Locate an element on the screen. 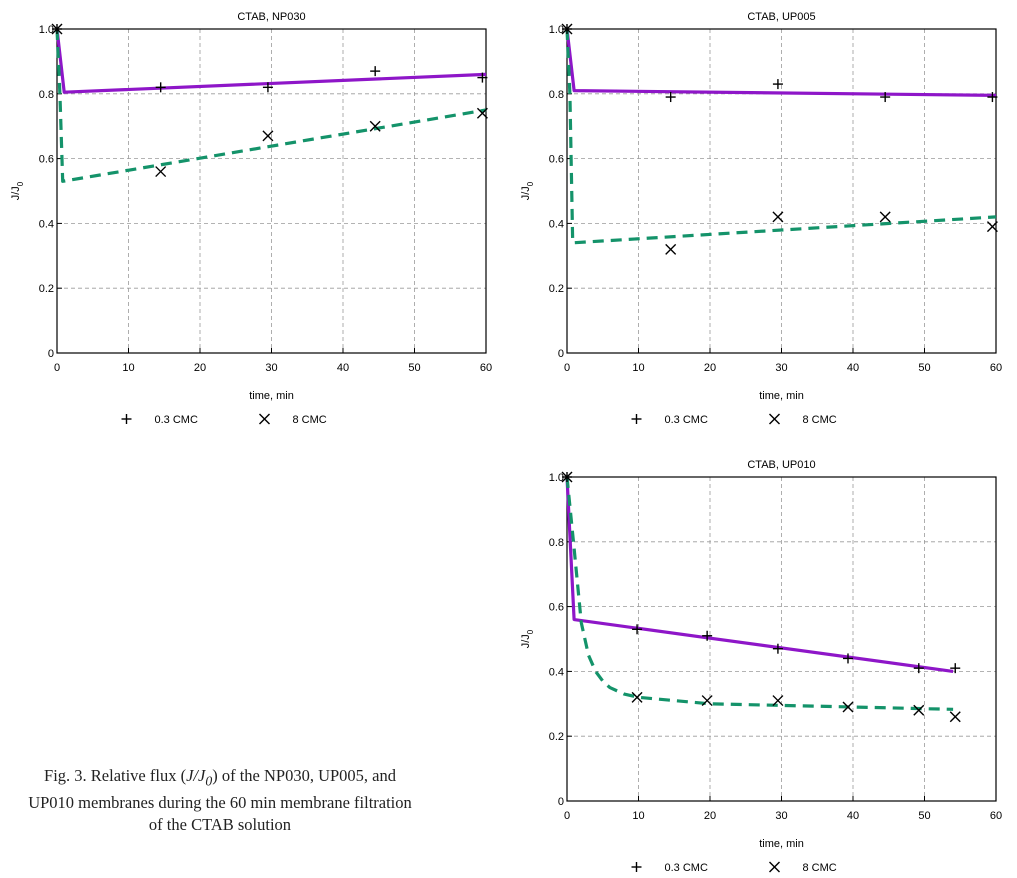 The width and height of the screenshot is (1017, 878). x-tick-label: 60 is located at coordinates (996, 816).